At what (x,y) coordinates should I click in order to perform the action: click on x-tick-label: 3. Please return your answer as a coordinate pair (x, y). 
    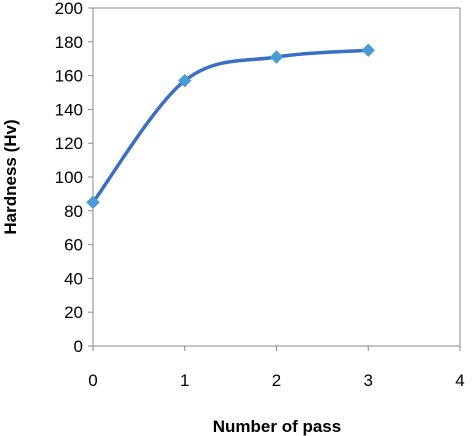
    Looking at the image, I should click on (368, 380).